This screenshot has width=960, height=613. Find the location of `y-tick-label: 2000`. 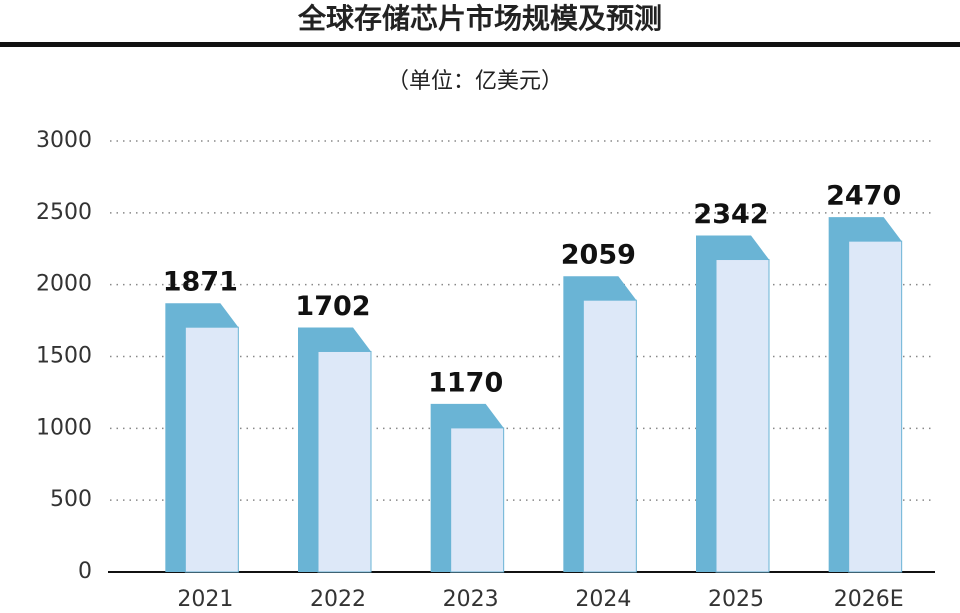

y-tick-label: 2000 is located at coordinates (64, 284).